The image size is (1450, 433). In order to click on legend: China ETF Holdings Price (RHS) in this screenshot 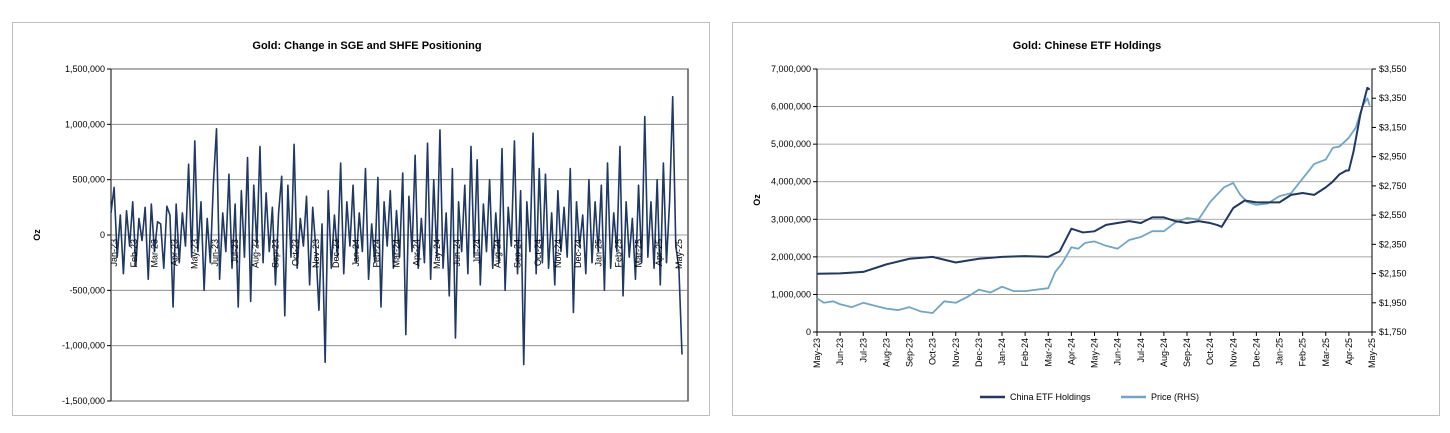, I will do `click(1089, 397)`.